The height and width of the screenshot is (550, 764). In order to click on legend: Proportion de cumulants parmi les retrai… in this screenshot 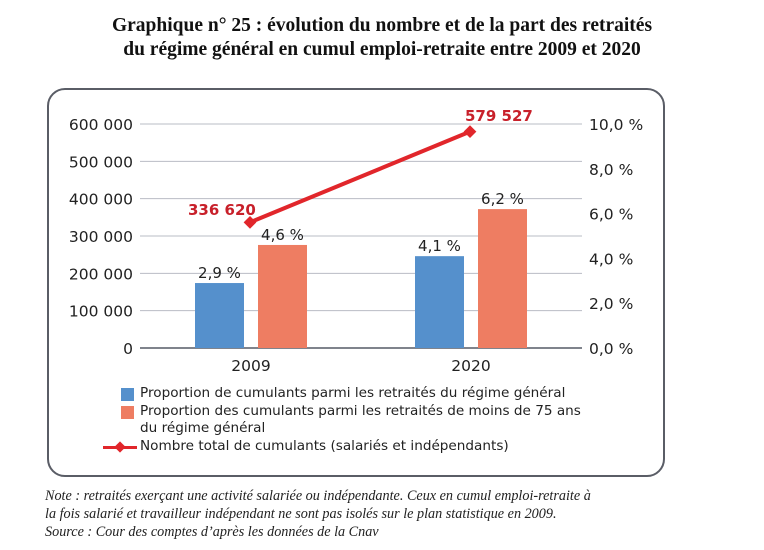, I will do `click(342, 420)`.